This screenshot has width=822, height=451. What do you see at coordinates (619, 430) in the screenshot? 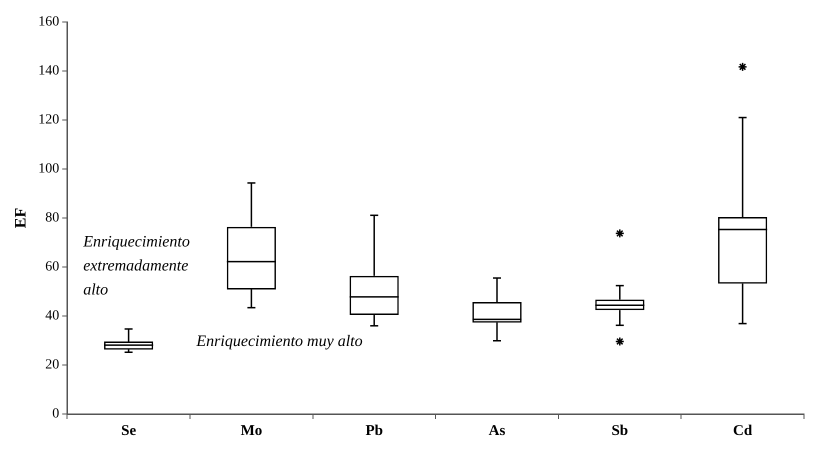
I see `x-tick-label: Sb` at bounding box center [619, 430].